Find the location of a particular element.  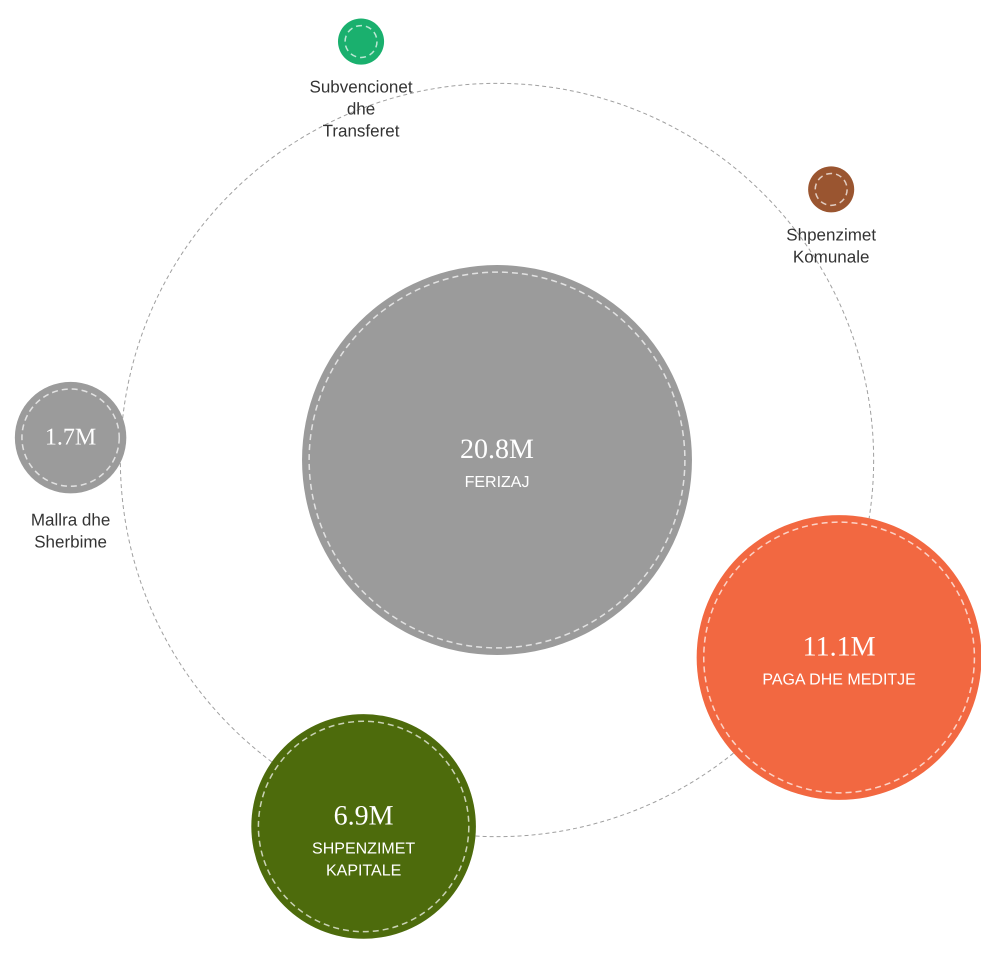

category-label: Shpenzimet Komunale is located at coordinates (831, 245).